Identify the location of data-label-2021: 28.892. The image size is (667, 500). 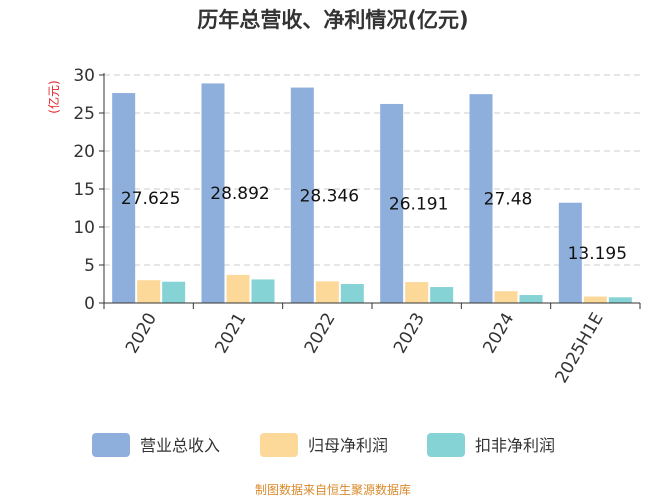
(239, 194).